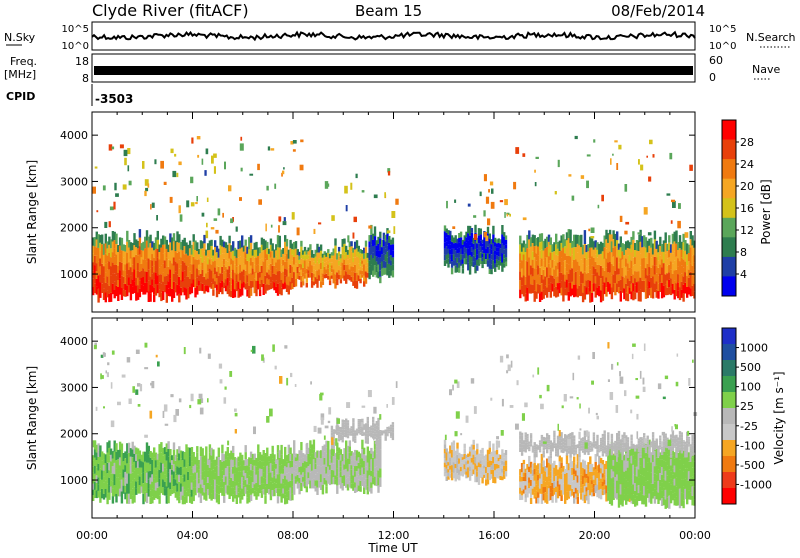 The image size is (800, 558). What do you see at coordinates (74, 228) in the screenshot?
I see `y-tick-label: 2000` at bounding box center [74, 228].